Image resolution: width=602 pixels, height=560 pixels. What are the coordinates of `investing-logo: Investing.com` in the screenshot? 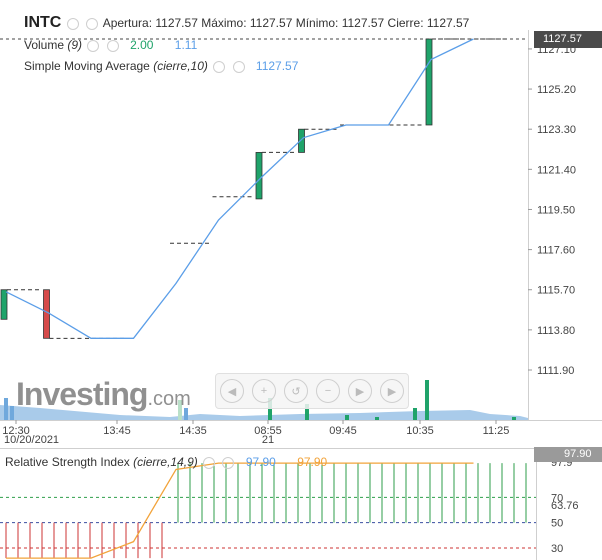 It's located at (103, 394).